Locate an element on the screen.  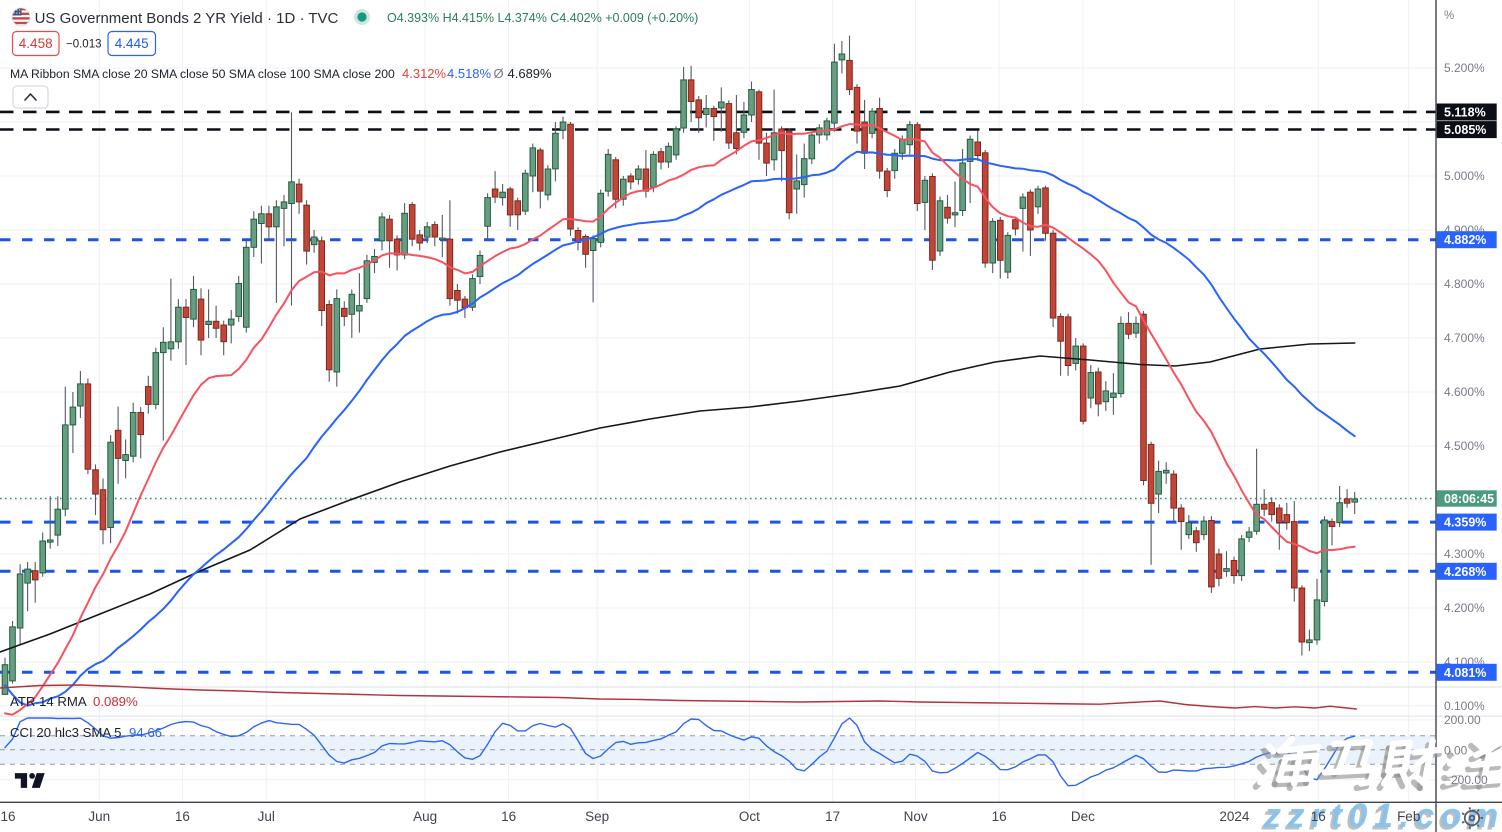
svg-text: 4.300% is located at coordinates (1464, 554).